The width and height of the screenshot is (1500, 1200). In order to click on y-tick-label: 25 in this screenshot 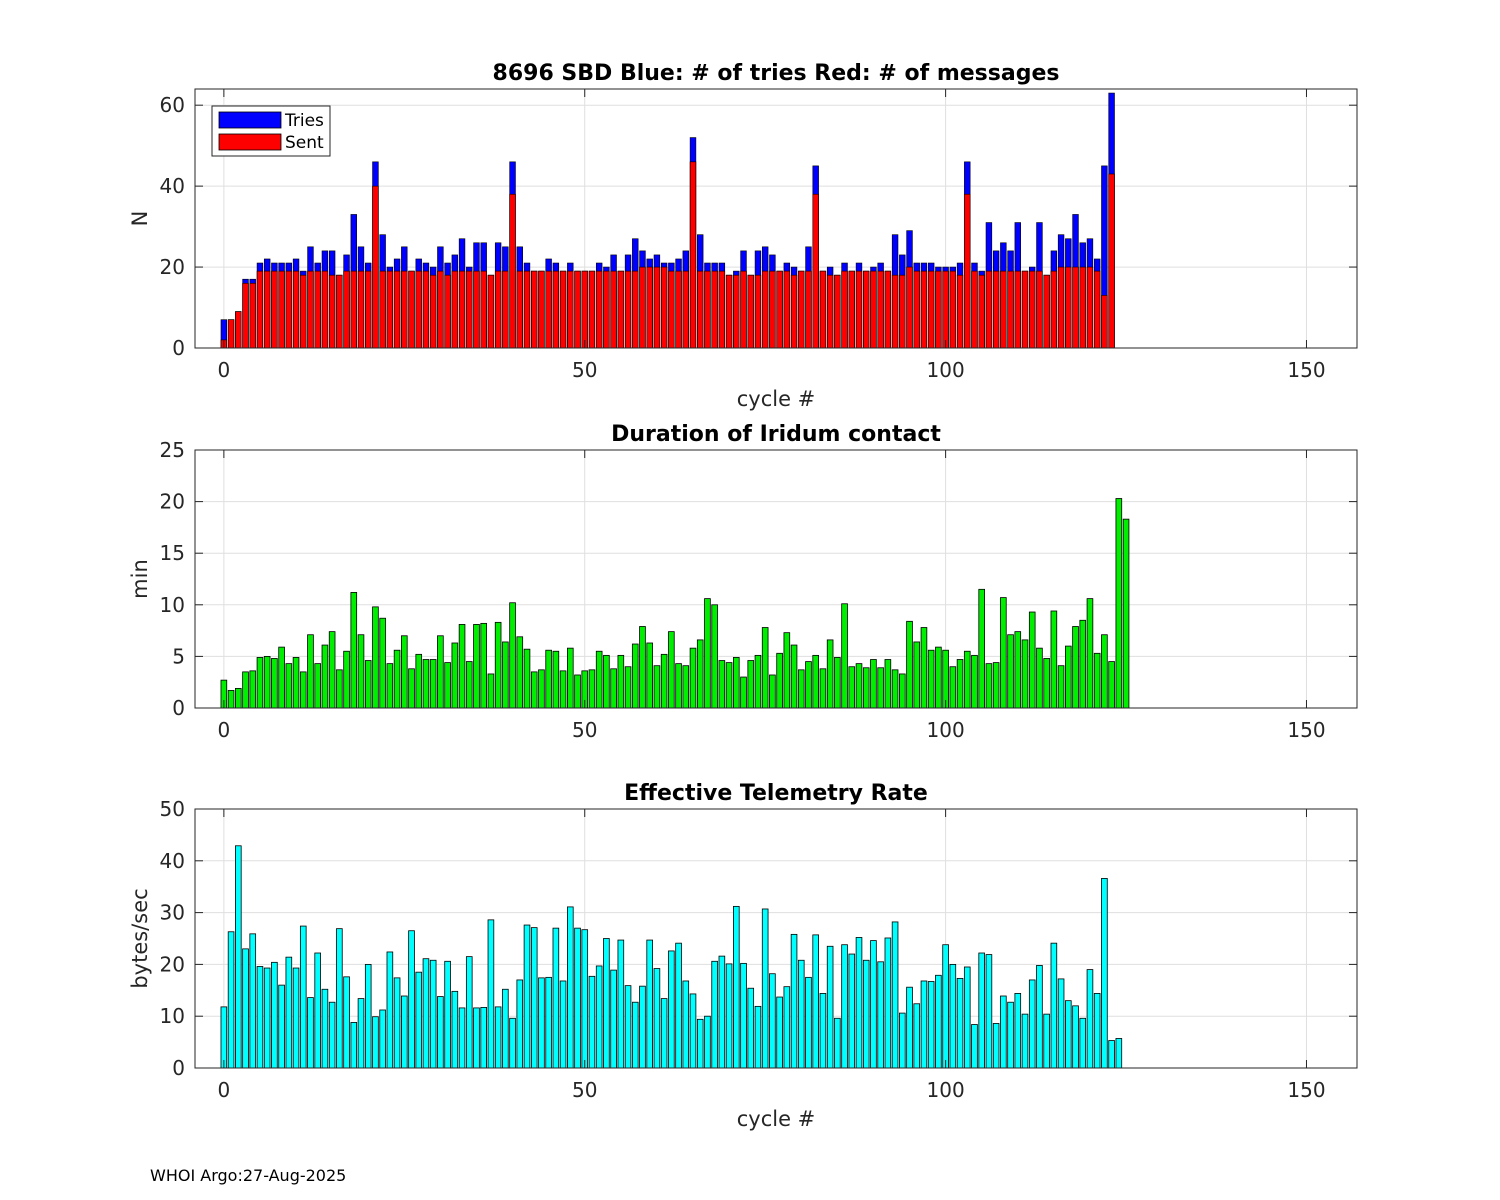, I will do `click(172, 450)`.